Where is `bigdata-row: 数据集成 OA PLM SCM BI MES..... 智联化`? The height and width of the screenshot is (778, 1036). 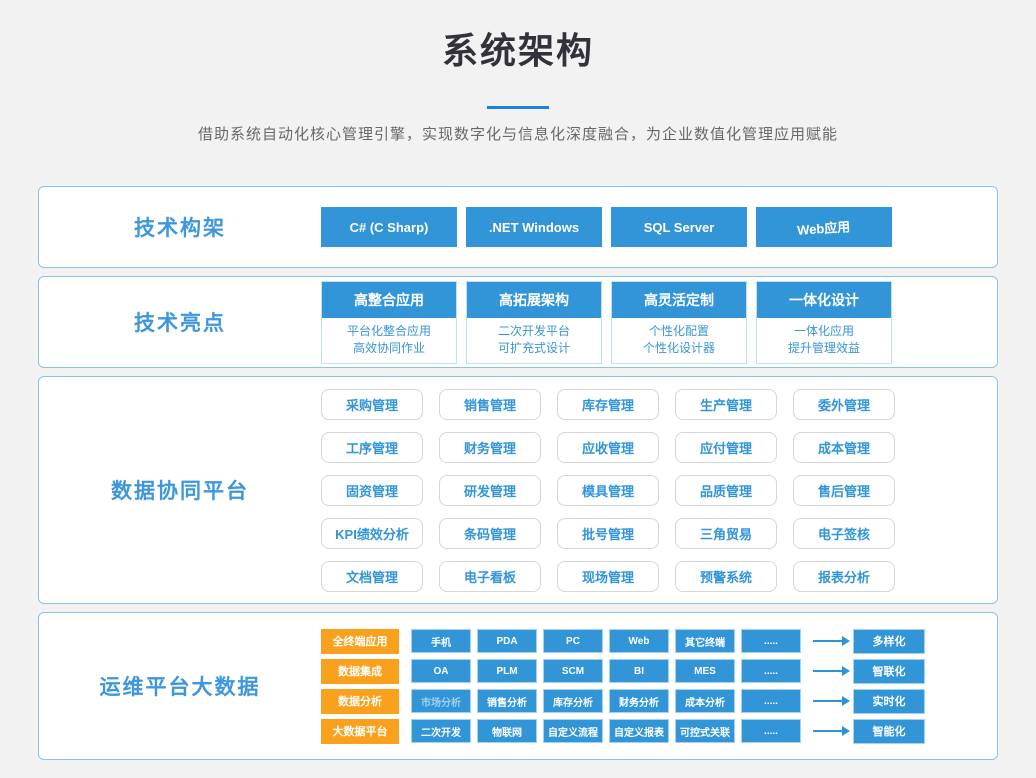 bigdata-row: 数据集成 OA PLM SCM BI MES..... 智联化 is located at coordinates (659, 671).